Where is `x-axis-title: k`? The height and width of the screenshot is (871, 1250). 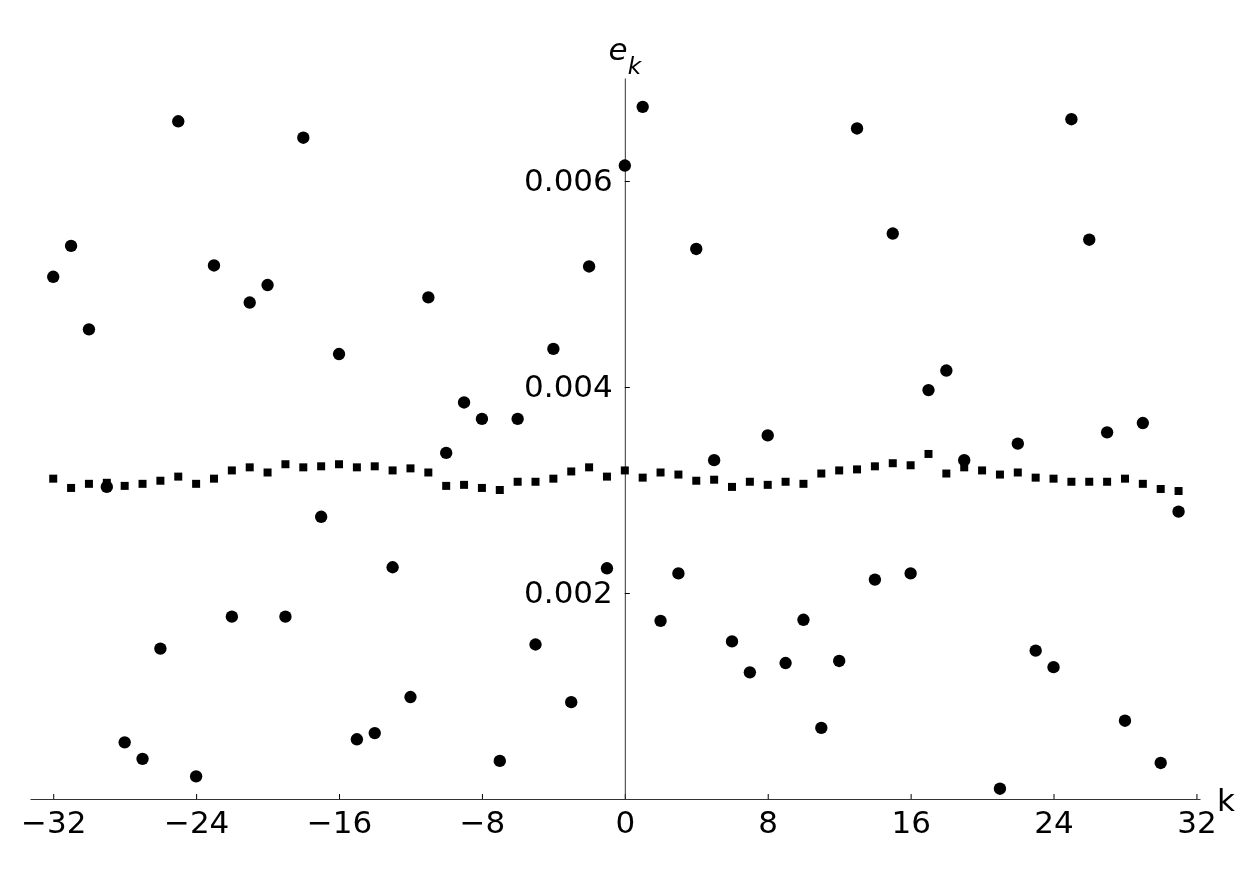 x-axis-title: k is located at coordinates (1226, 800).